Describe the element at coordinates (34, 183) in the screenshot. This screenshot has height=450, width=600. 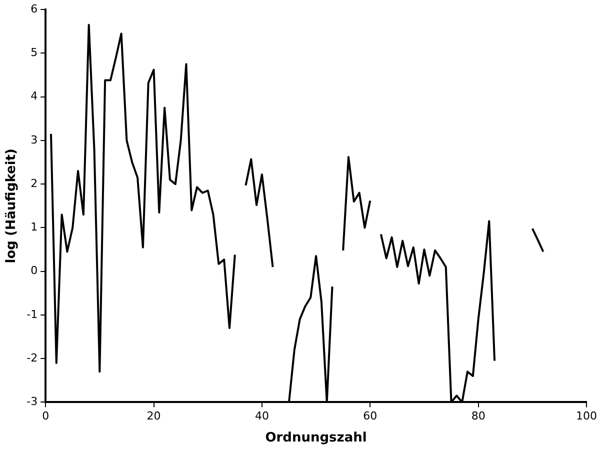
I see `y-tick-label: 2` at that location.